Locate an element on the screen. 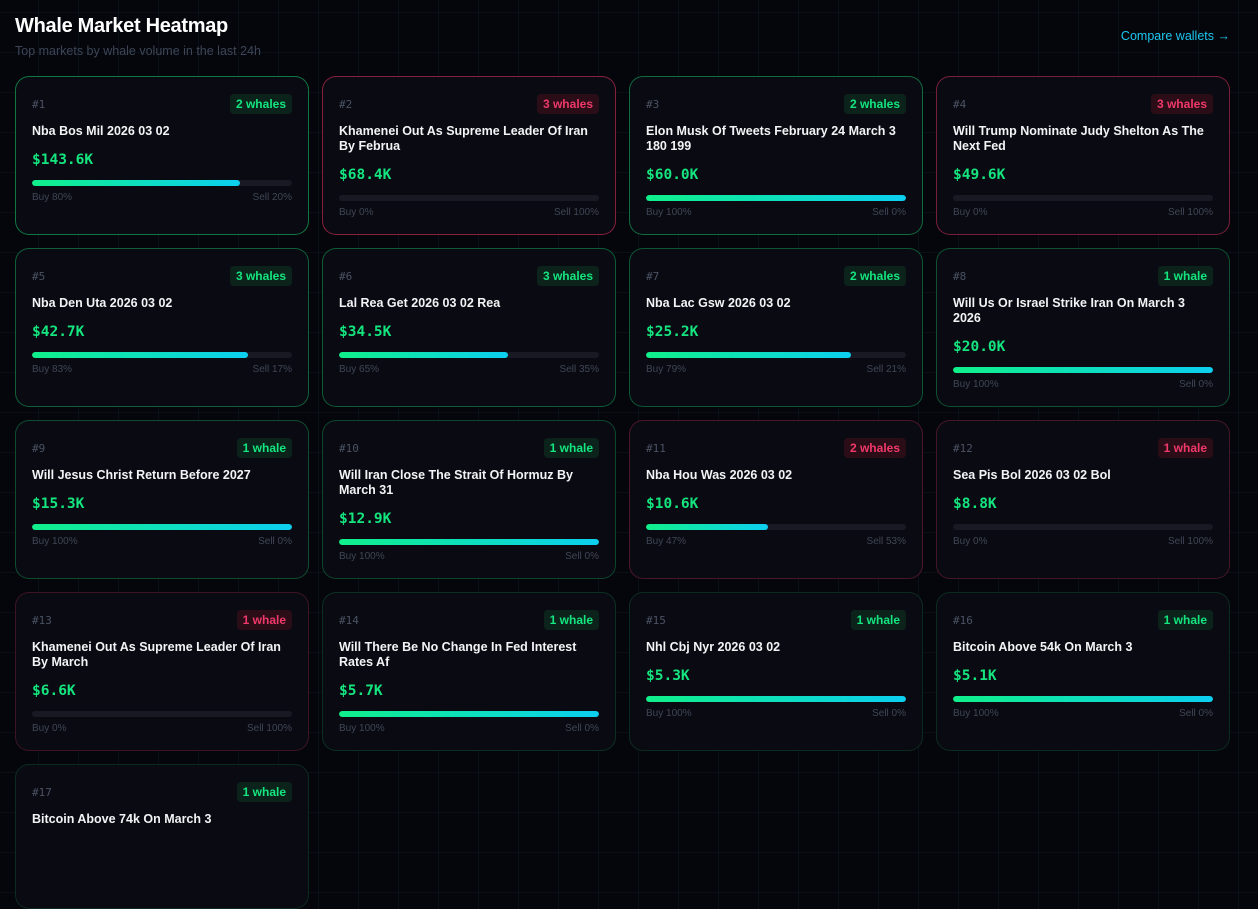 The width and height of the screenshot is (1258, 909). market-rank: #9 is located at coordinates (39, 448).